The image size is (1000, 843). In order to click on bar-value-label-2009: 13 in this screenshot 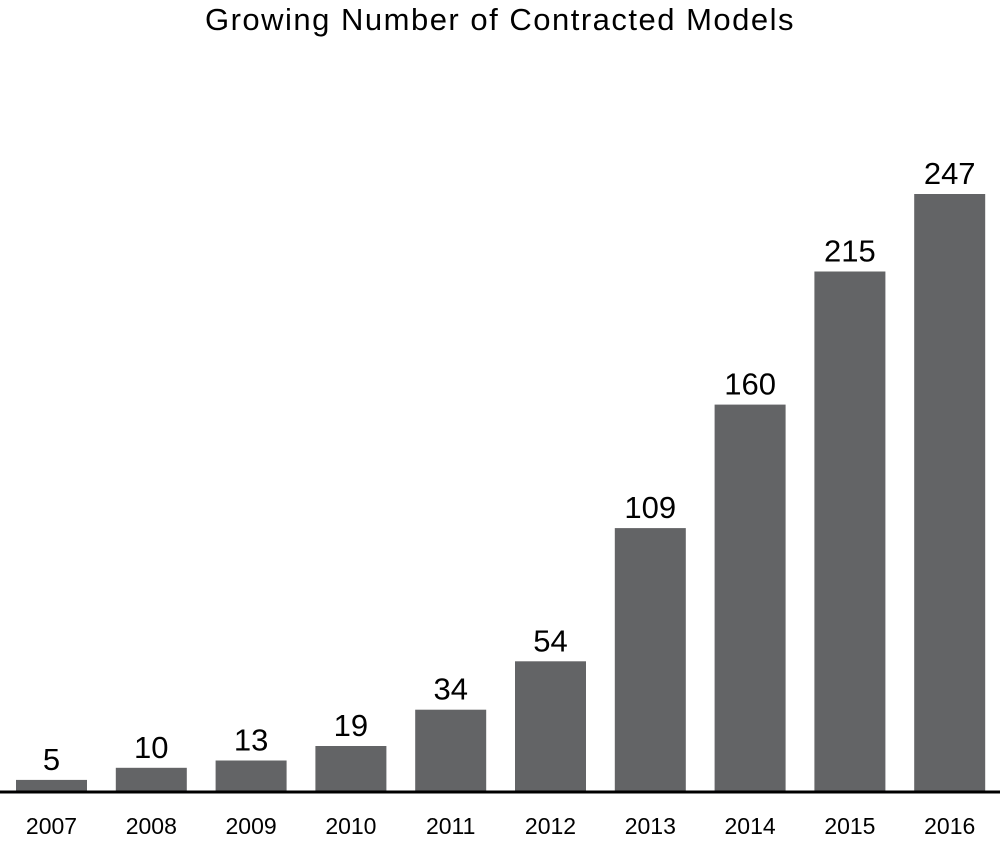, I will do `click(251, 740)`.